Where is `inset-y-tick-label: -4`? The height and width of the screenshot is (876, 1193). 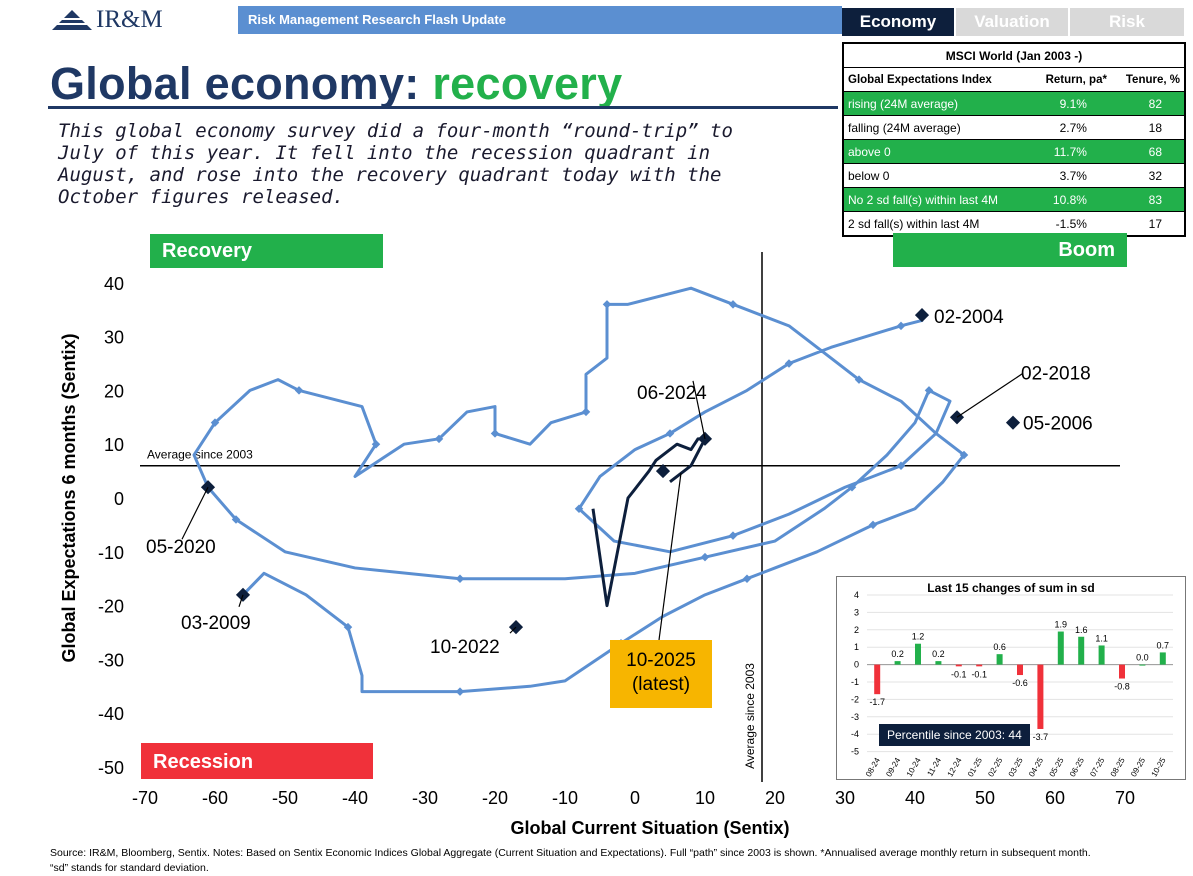
inset-y-tick-label: -4 is located at coordinates (855, 734).